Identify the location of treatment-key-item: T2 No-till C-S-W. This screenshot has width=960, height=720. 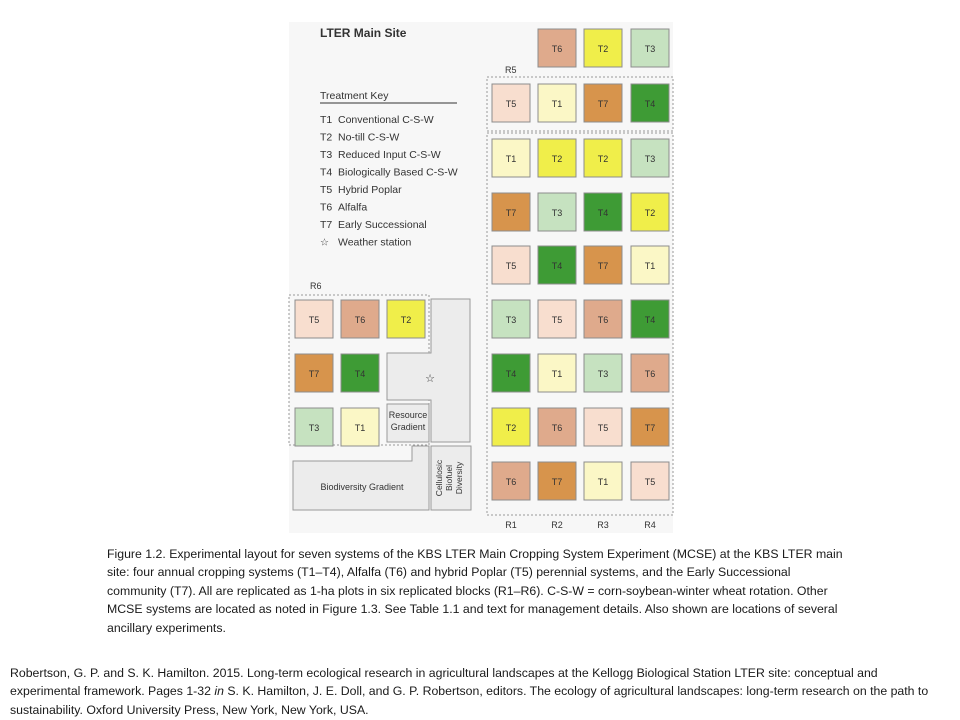
(359, 138).